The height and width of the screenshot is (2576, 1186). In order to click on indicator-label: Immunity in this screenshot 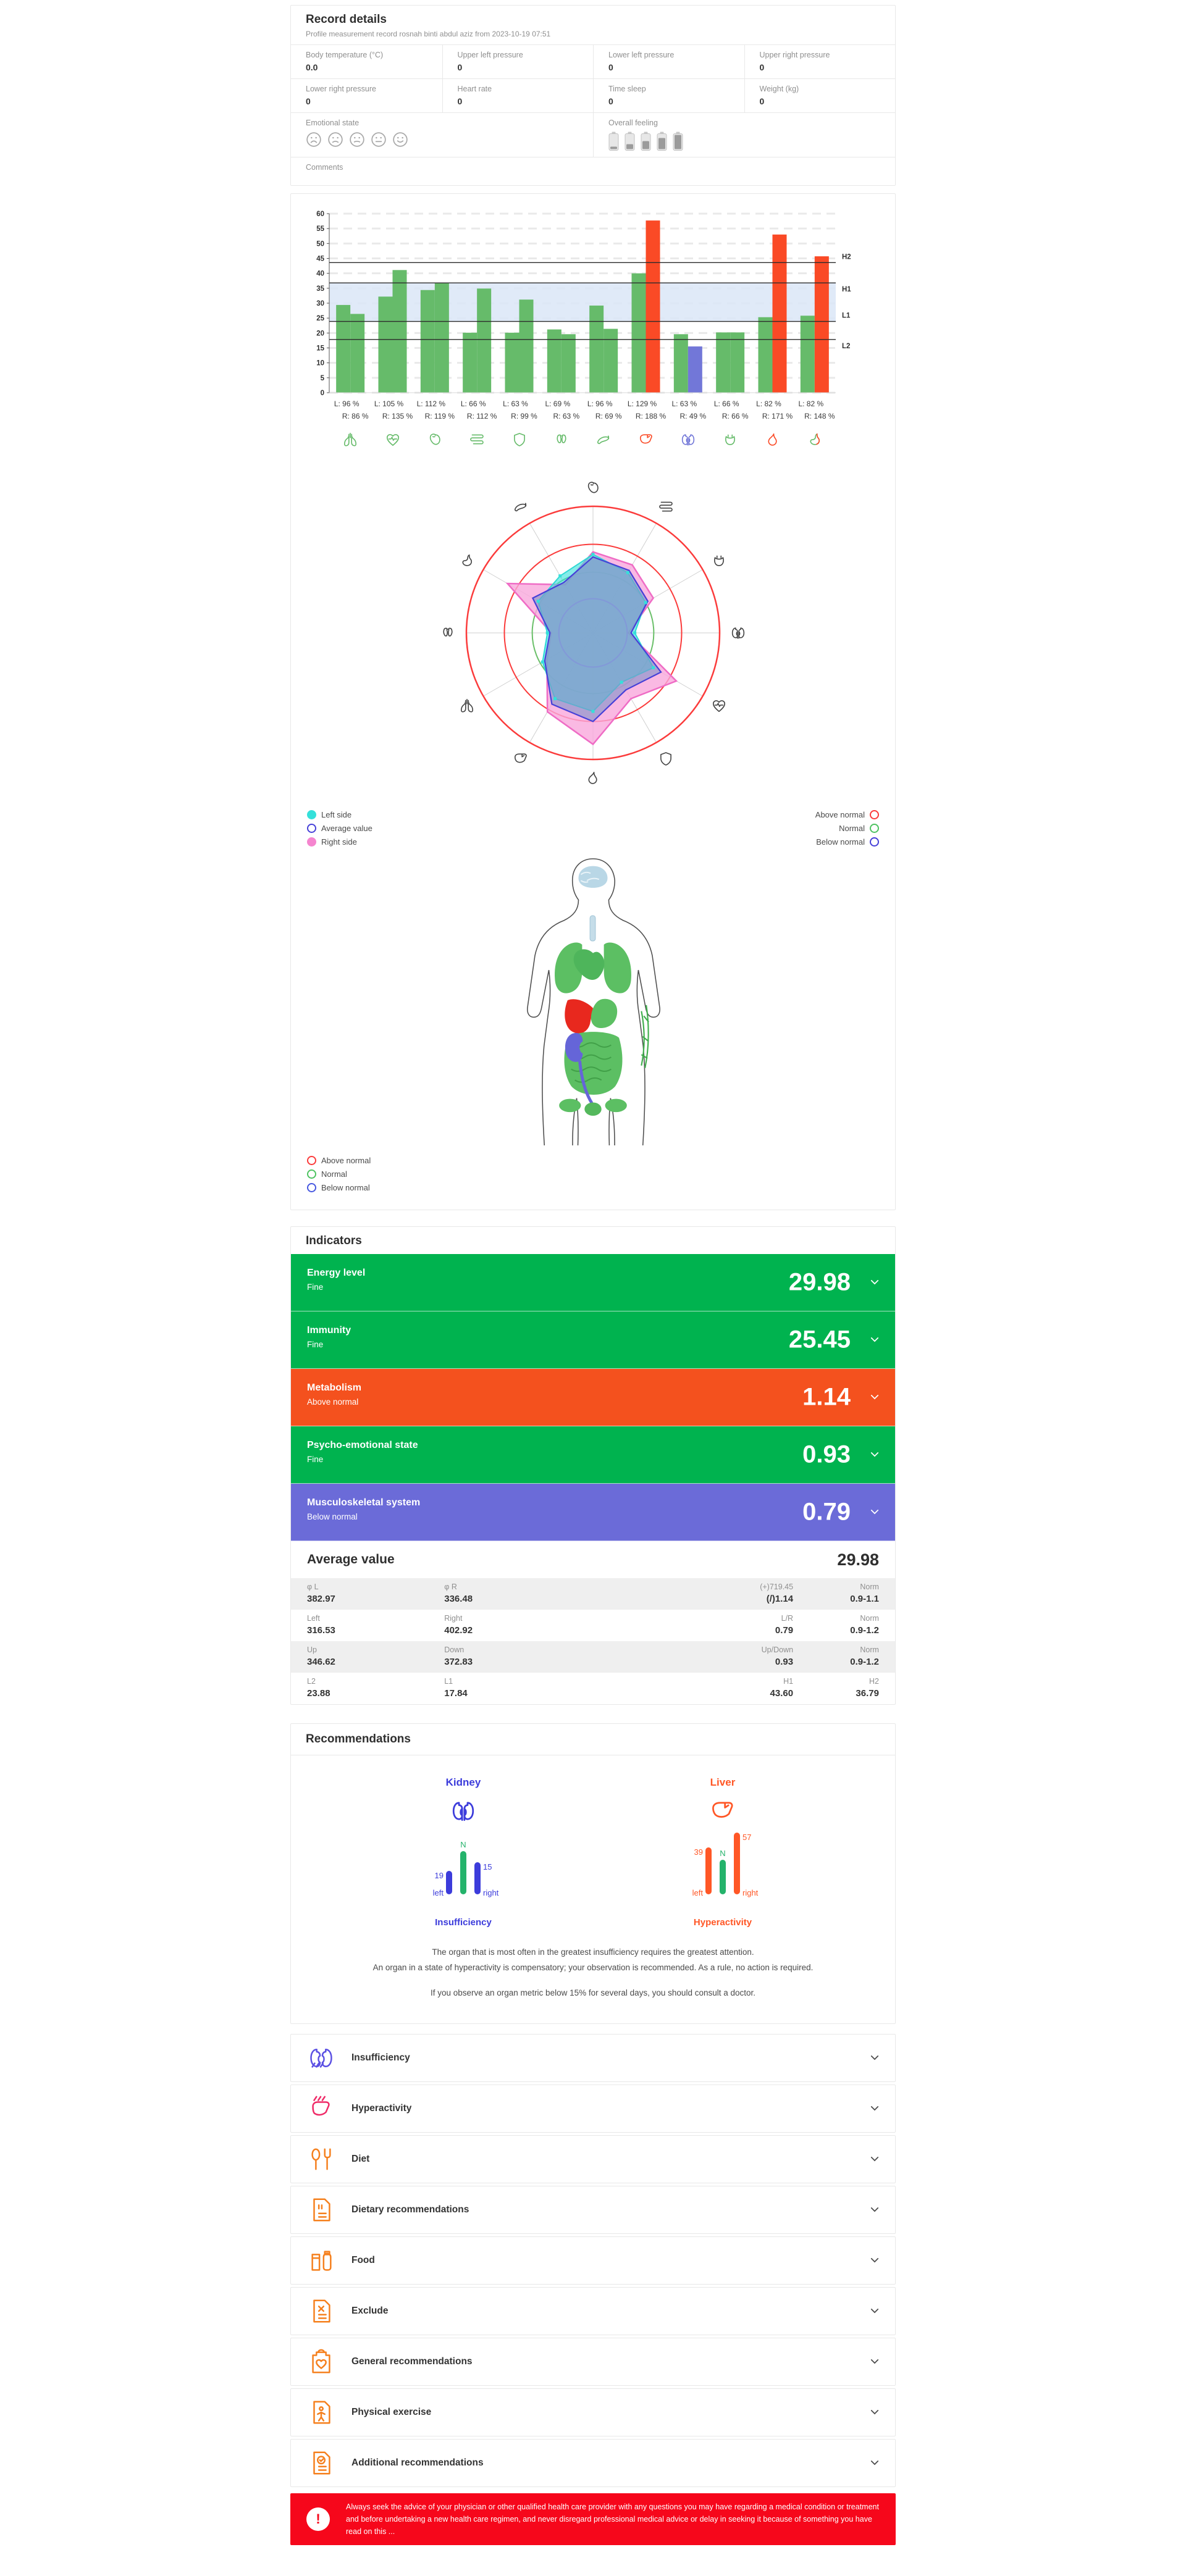, I will do `click(329, 1330)`.